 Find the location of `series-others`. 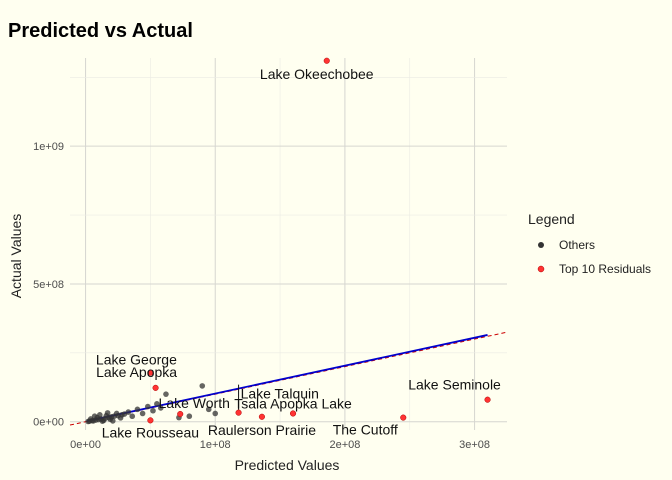

series-others is located at coordinates (152, 404).